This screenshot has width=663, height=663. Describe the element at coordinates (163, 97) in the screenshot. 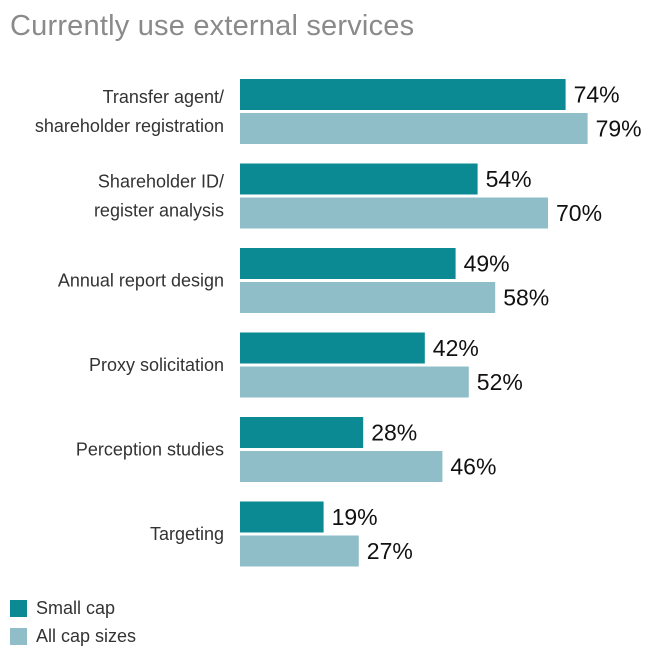

I see `category-label-line: Transfer agent/` at that location.